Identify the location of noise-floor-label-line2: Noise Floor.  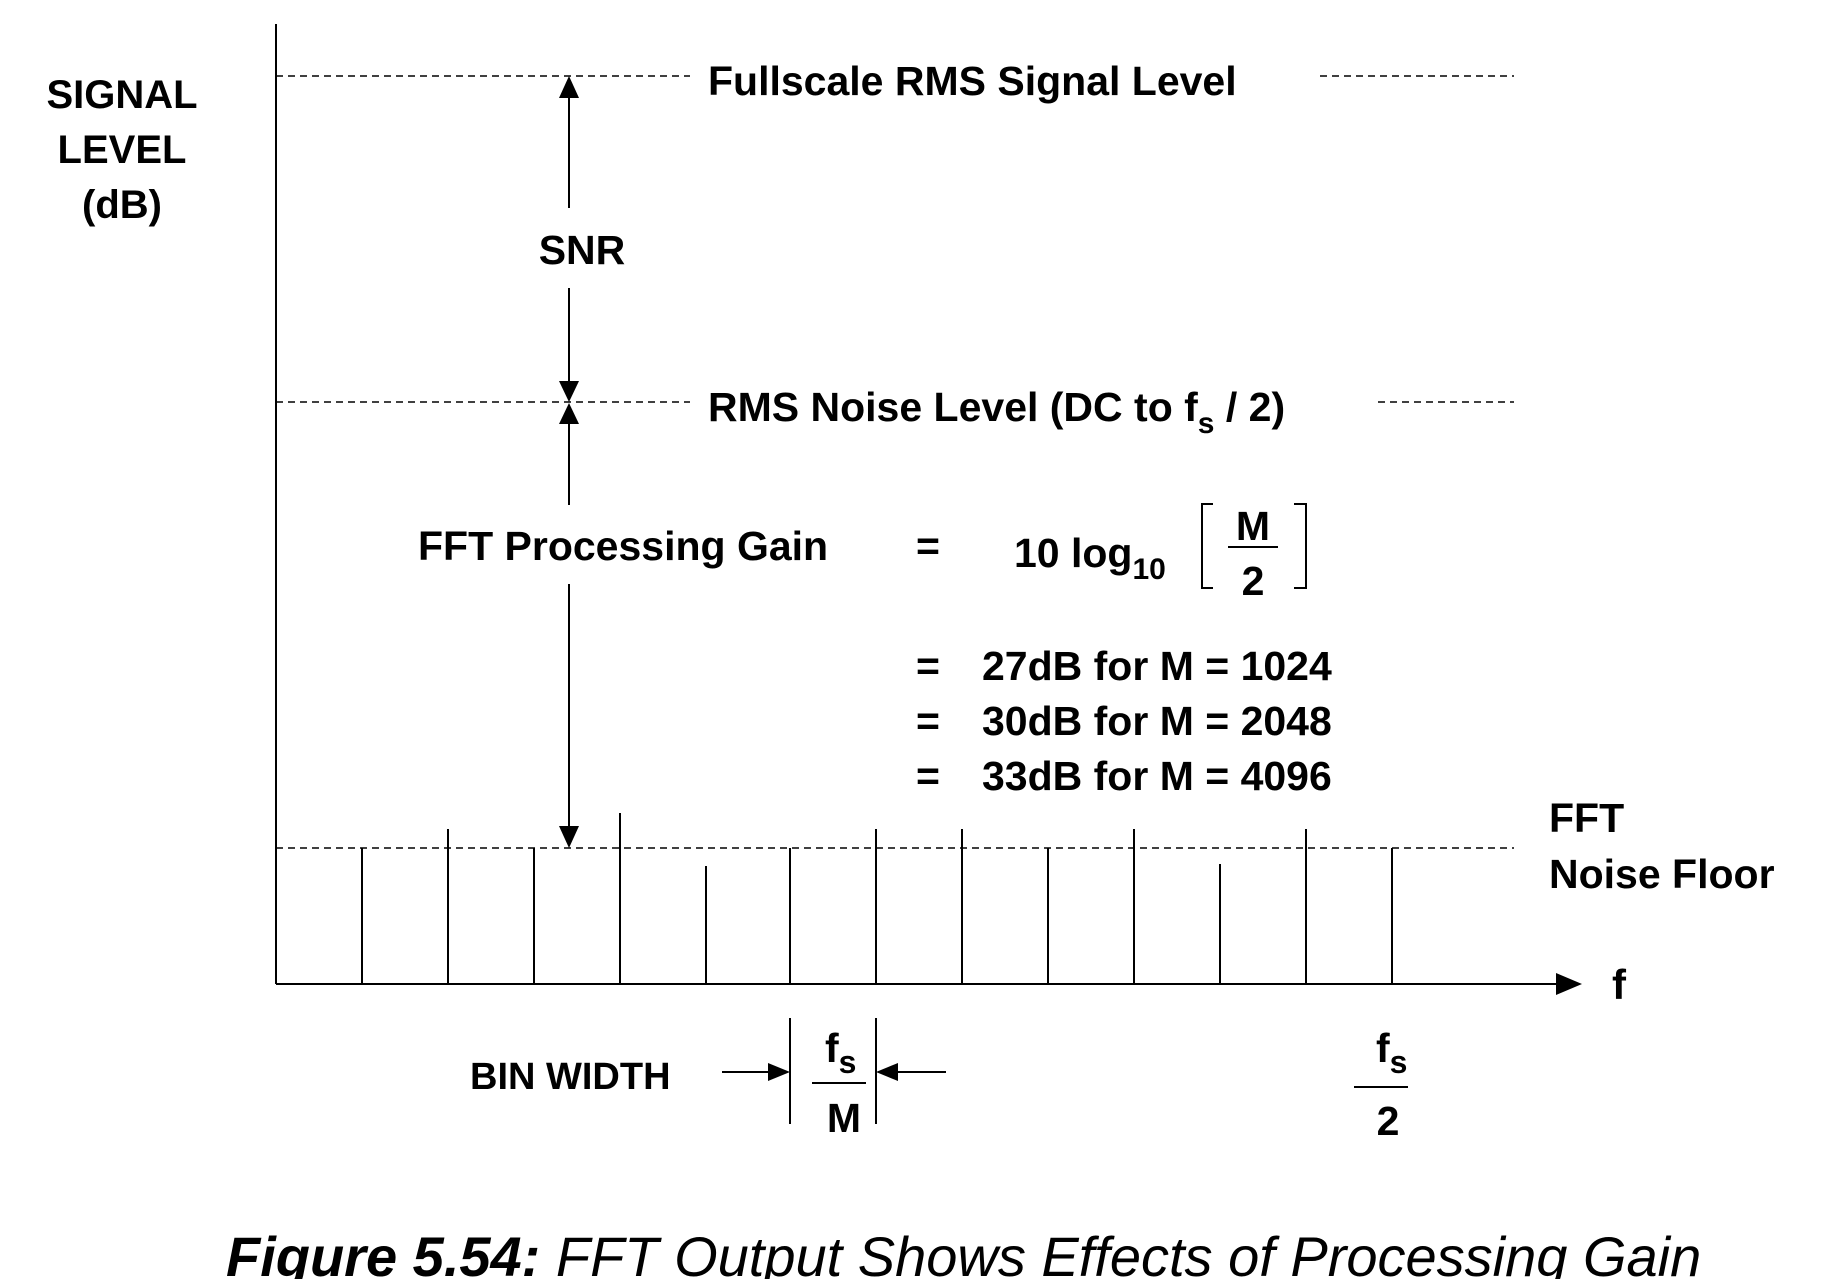
(1662, 874).